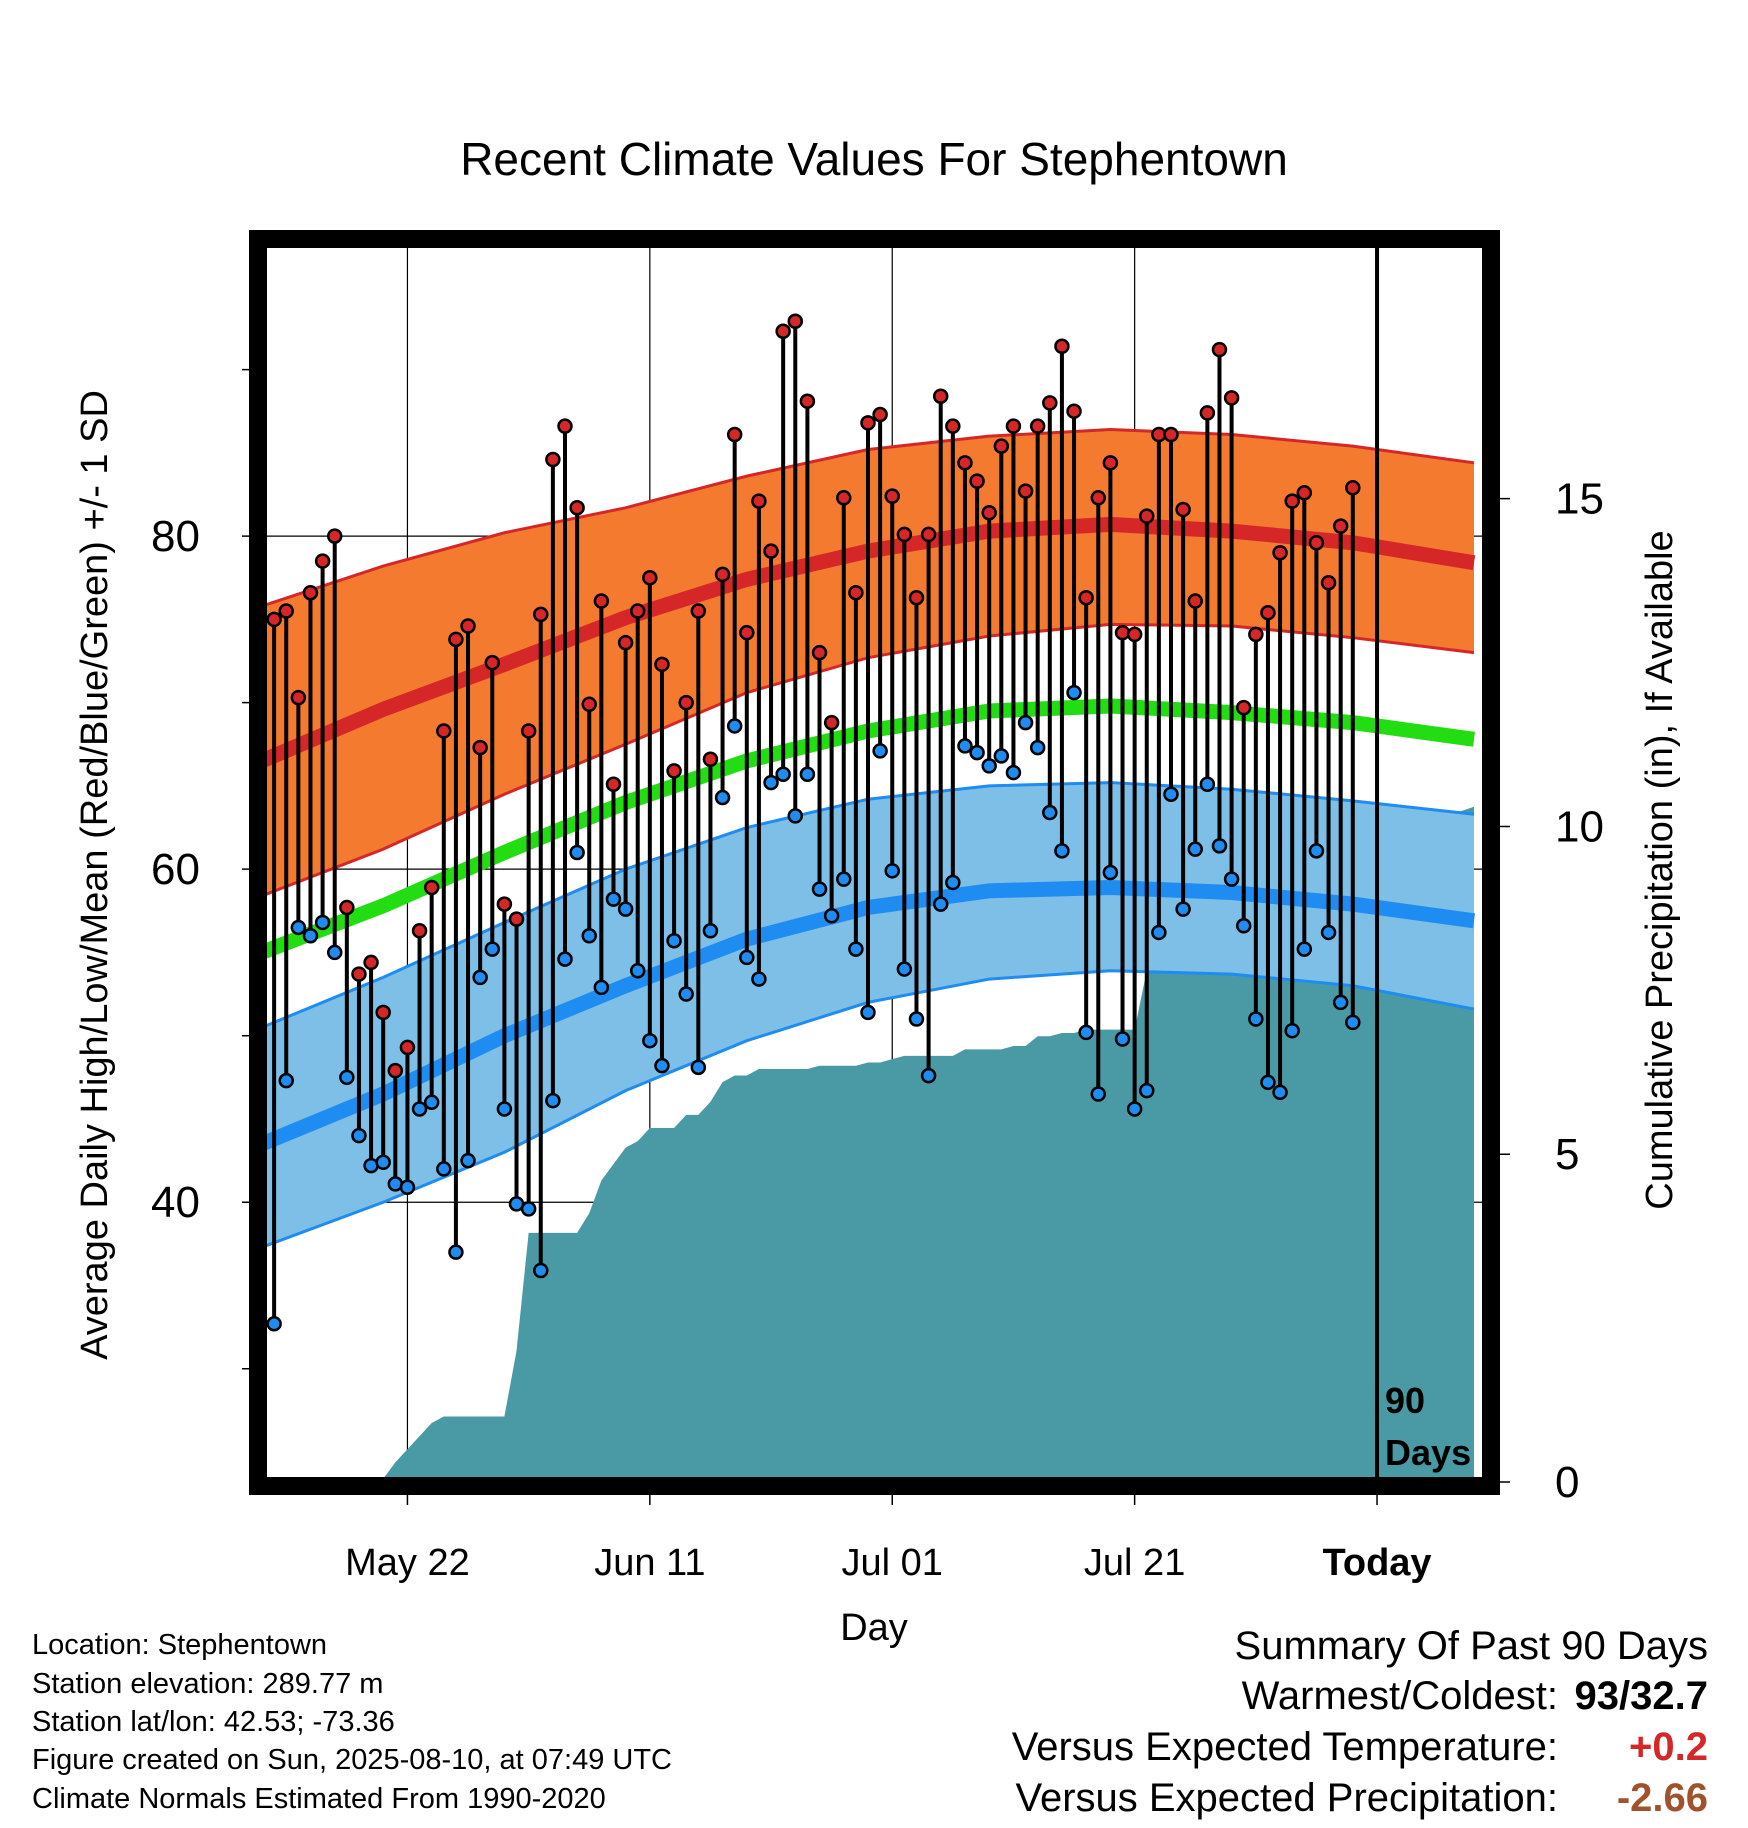  I want to click on summary-title: Summary Of Past 90 Days, so click(1471, 1646).